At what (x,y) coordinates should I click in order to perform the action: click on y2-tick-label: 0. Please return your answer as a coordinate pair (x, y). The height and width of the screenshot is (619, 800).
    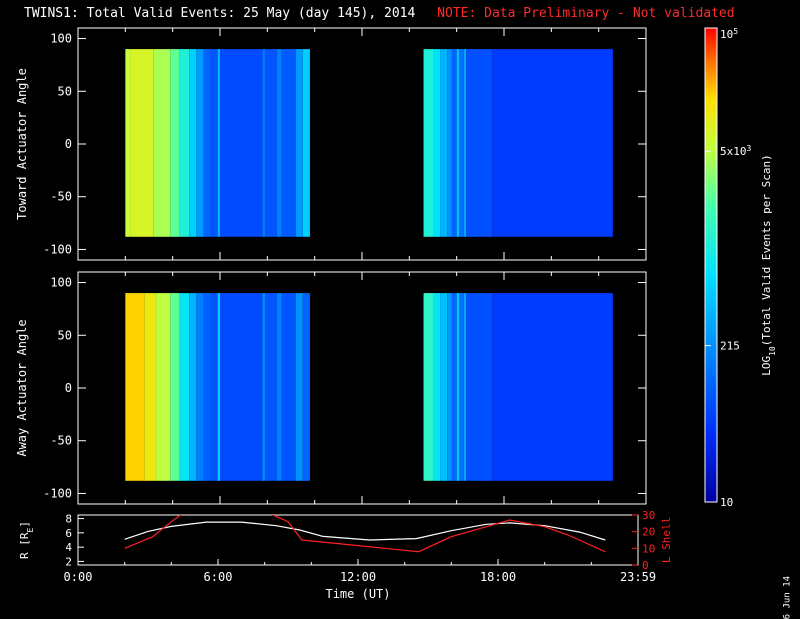
    Looking at the image, I should click on (645, 565).